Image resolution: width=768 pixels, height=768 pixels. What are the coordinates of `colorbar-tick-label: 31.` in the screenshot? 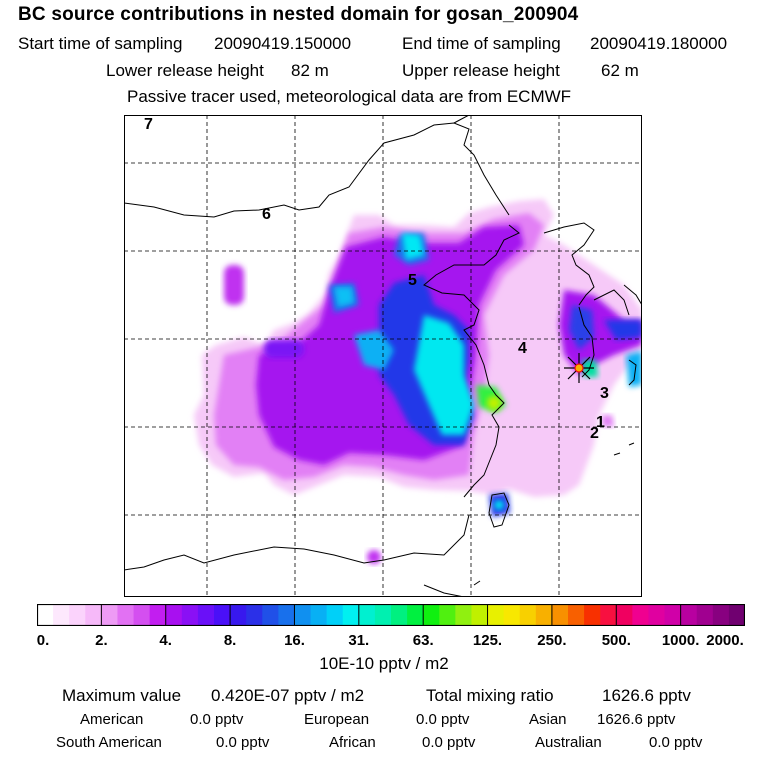 It's located at (359, 640).